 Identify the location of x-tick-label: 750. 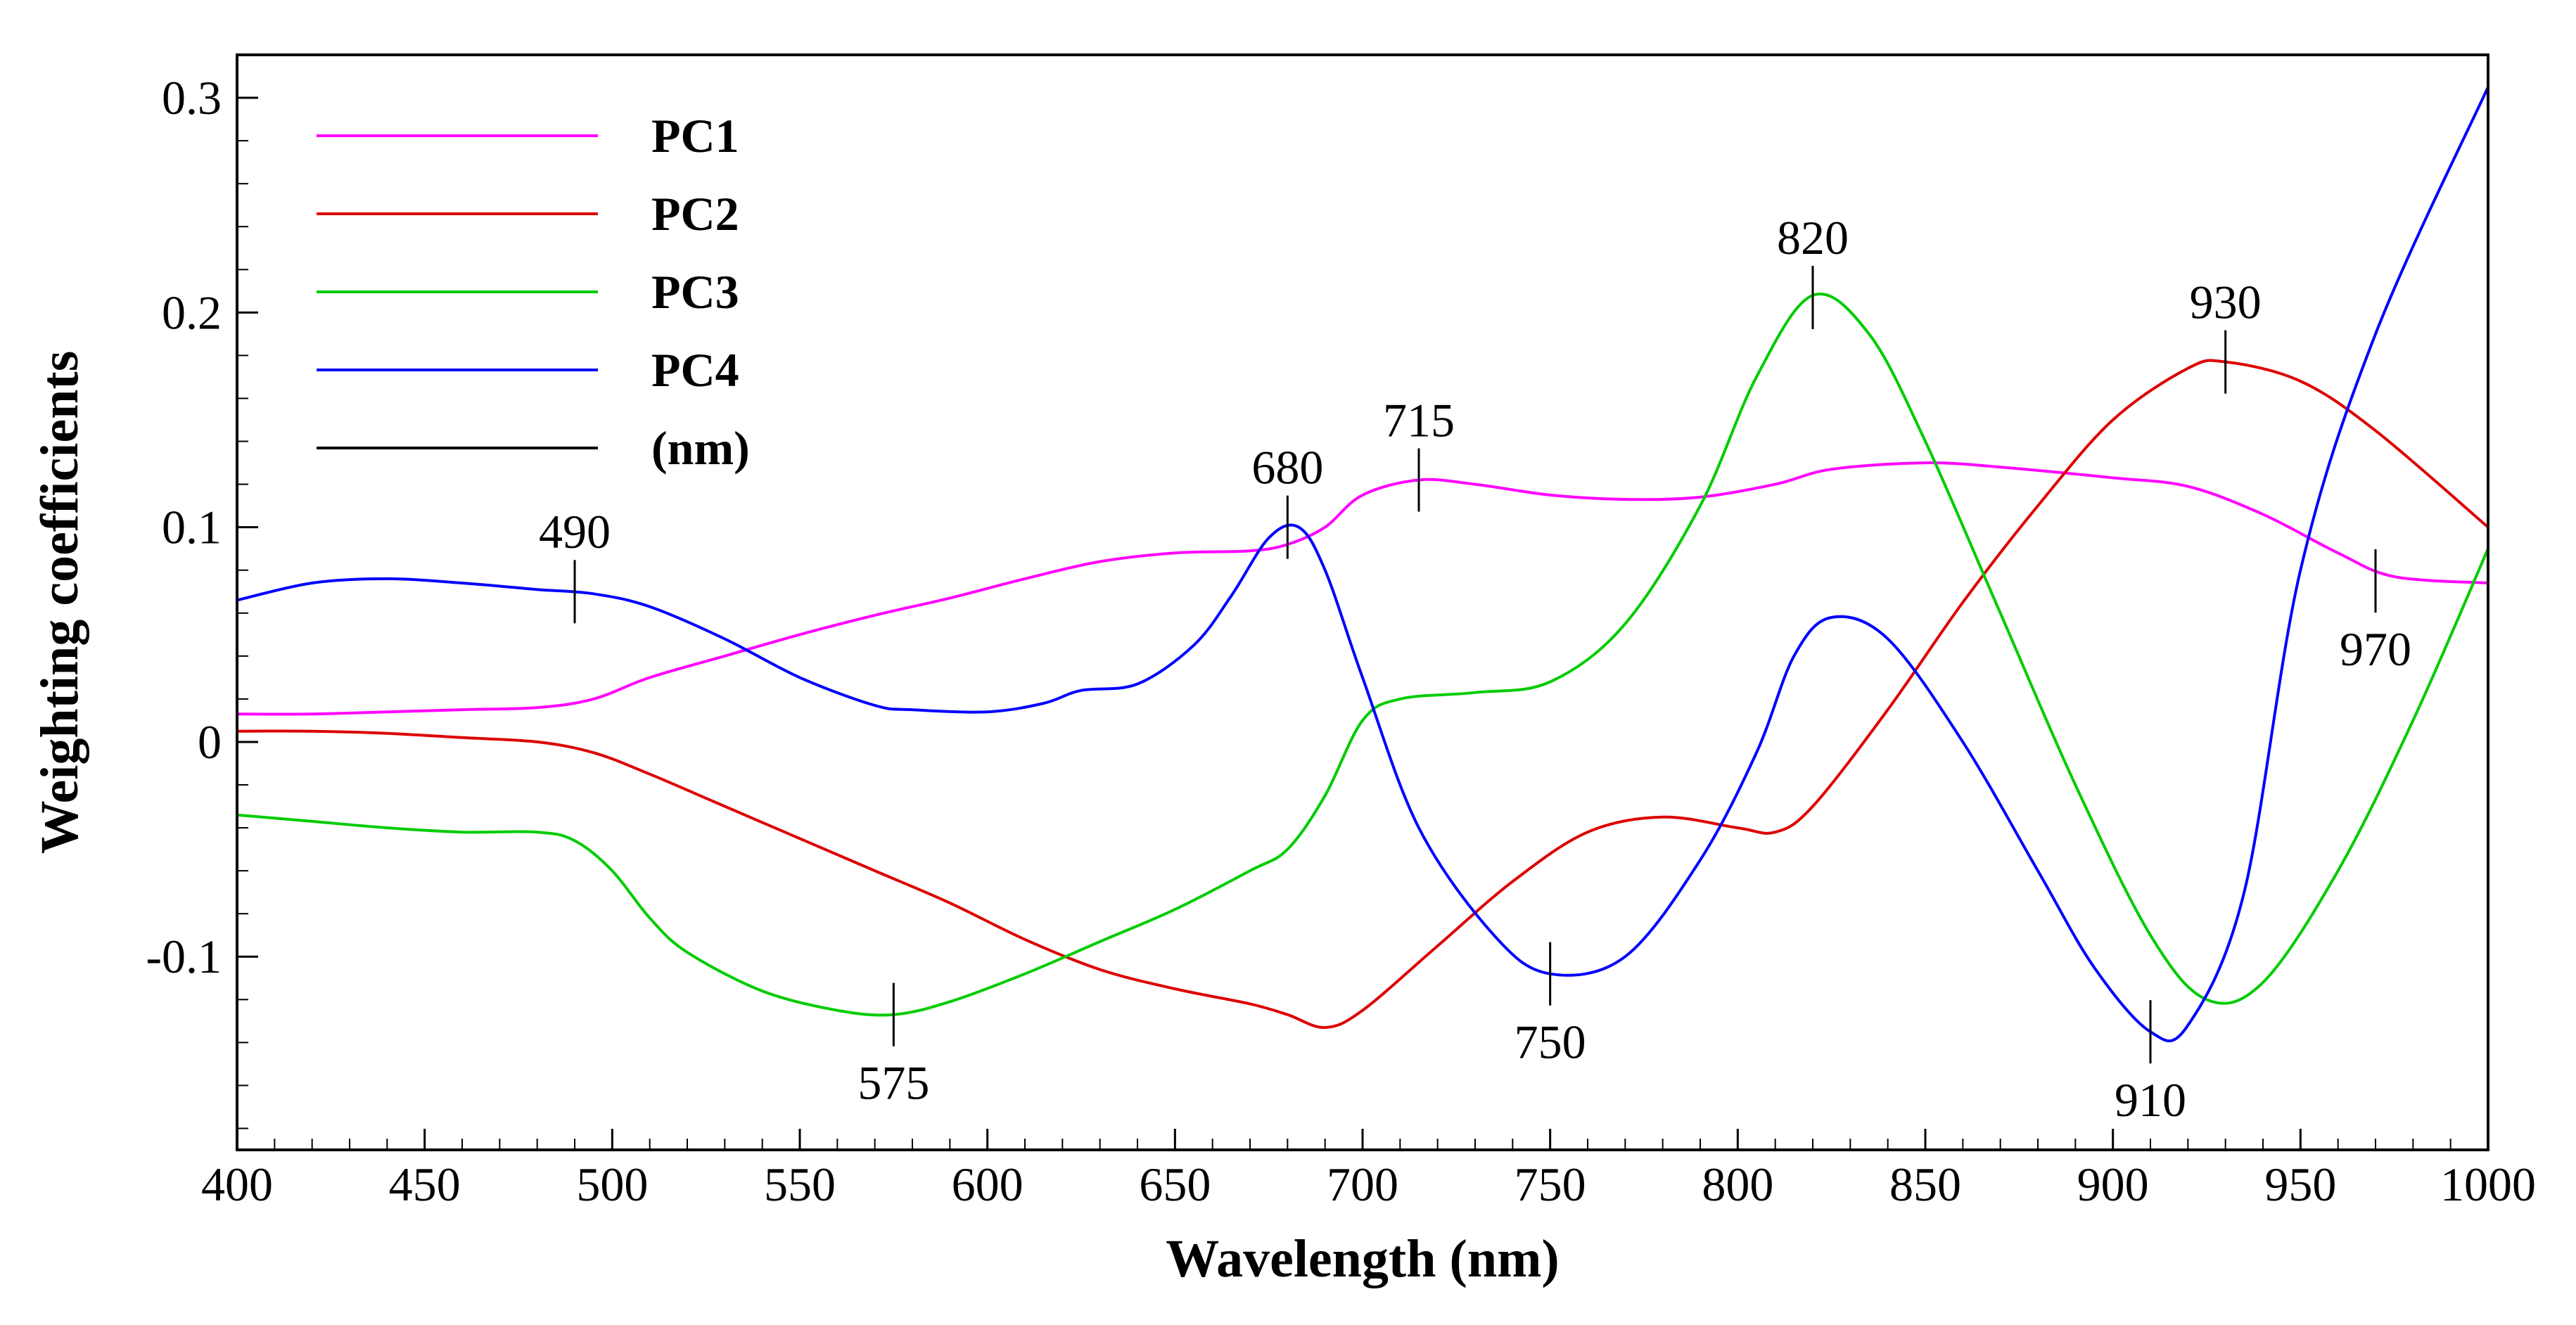
(1550, 1184).